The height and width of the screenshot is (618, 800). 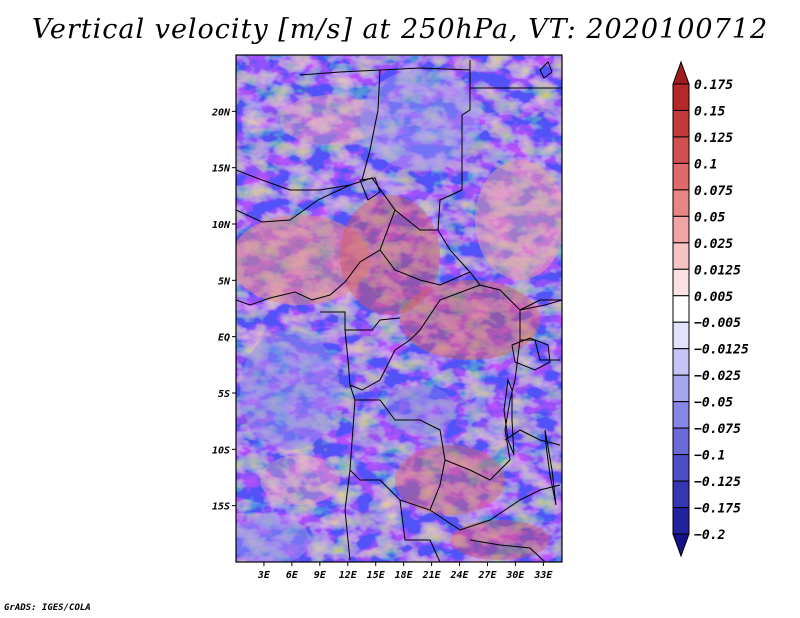 What do you see at coordinates (543, 575) in the screenshot?
I see `lon-tick-label: 33E` at bounding box center [543, 575].